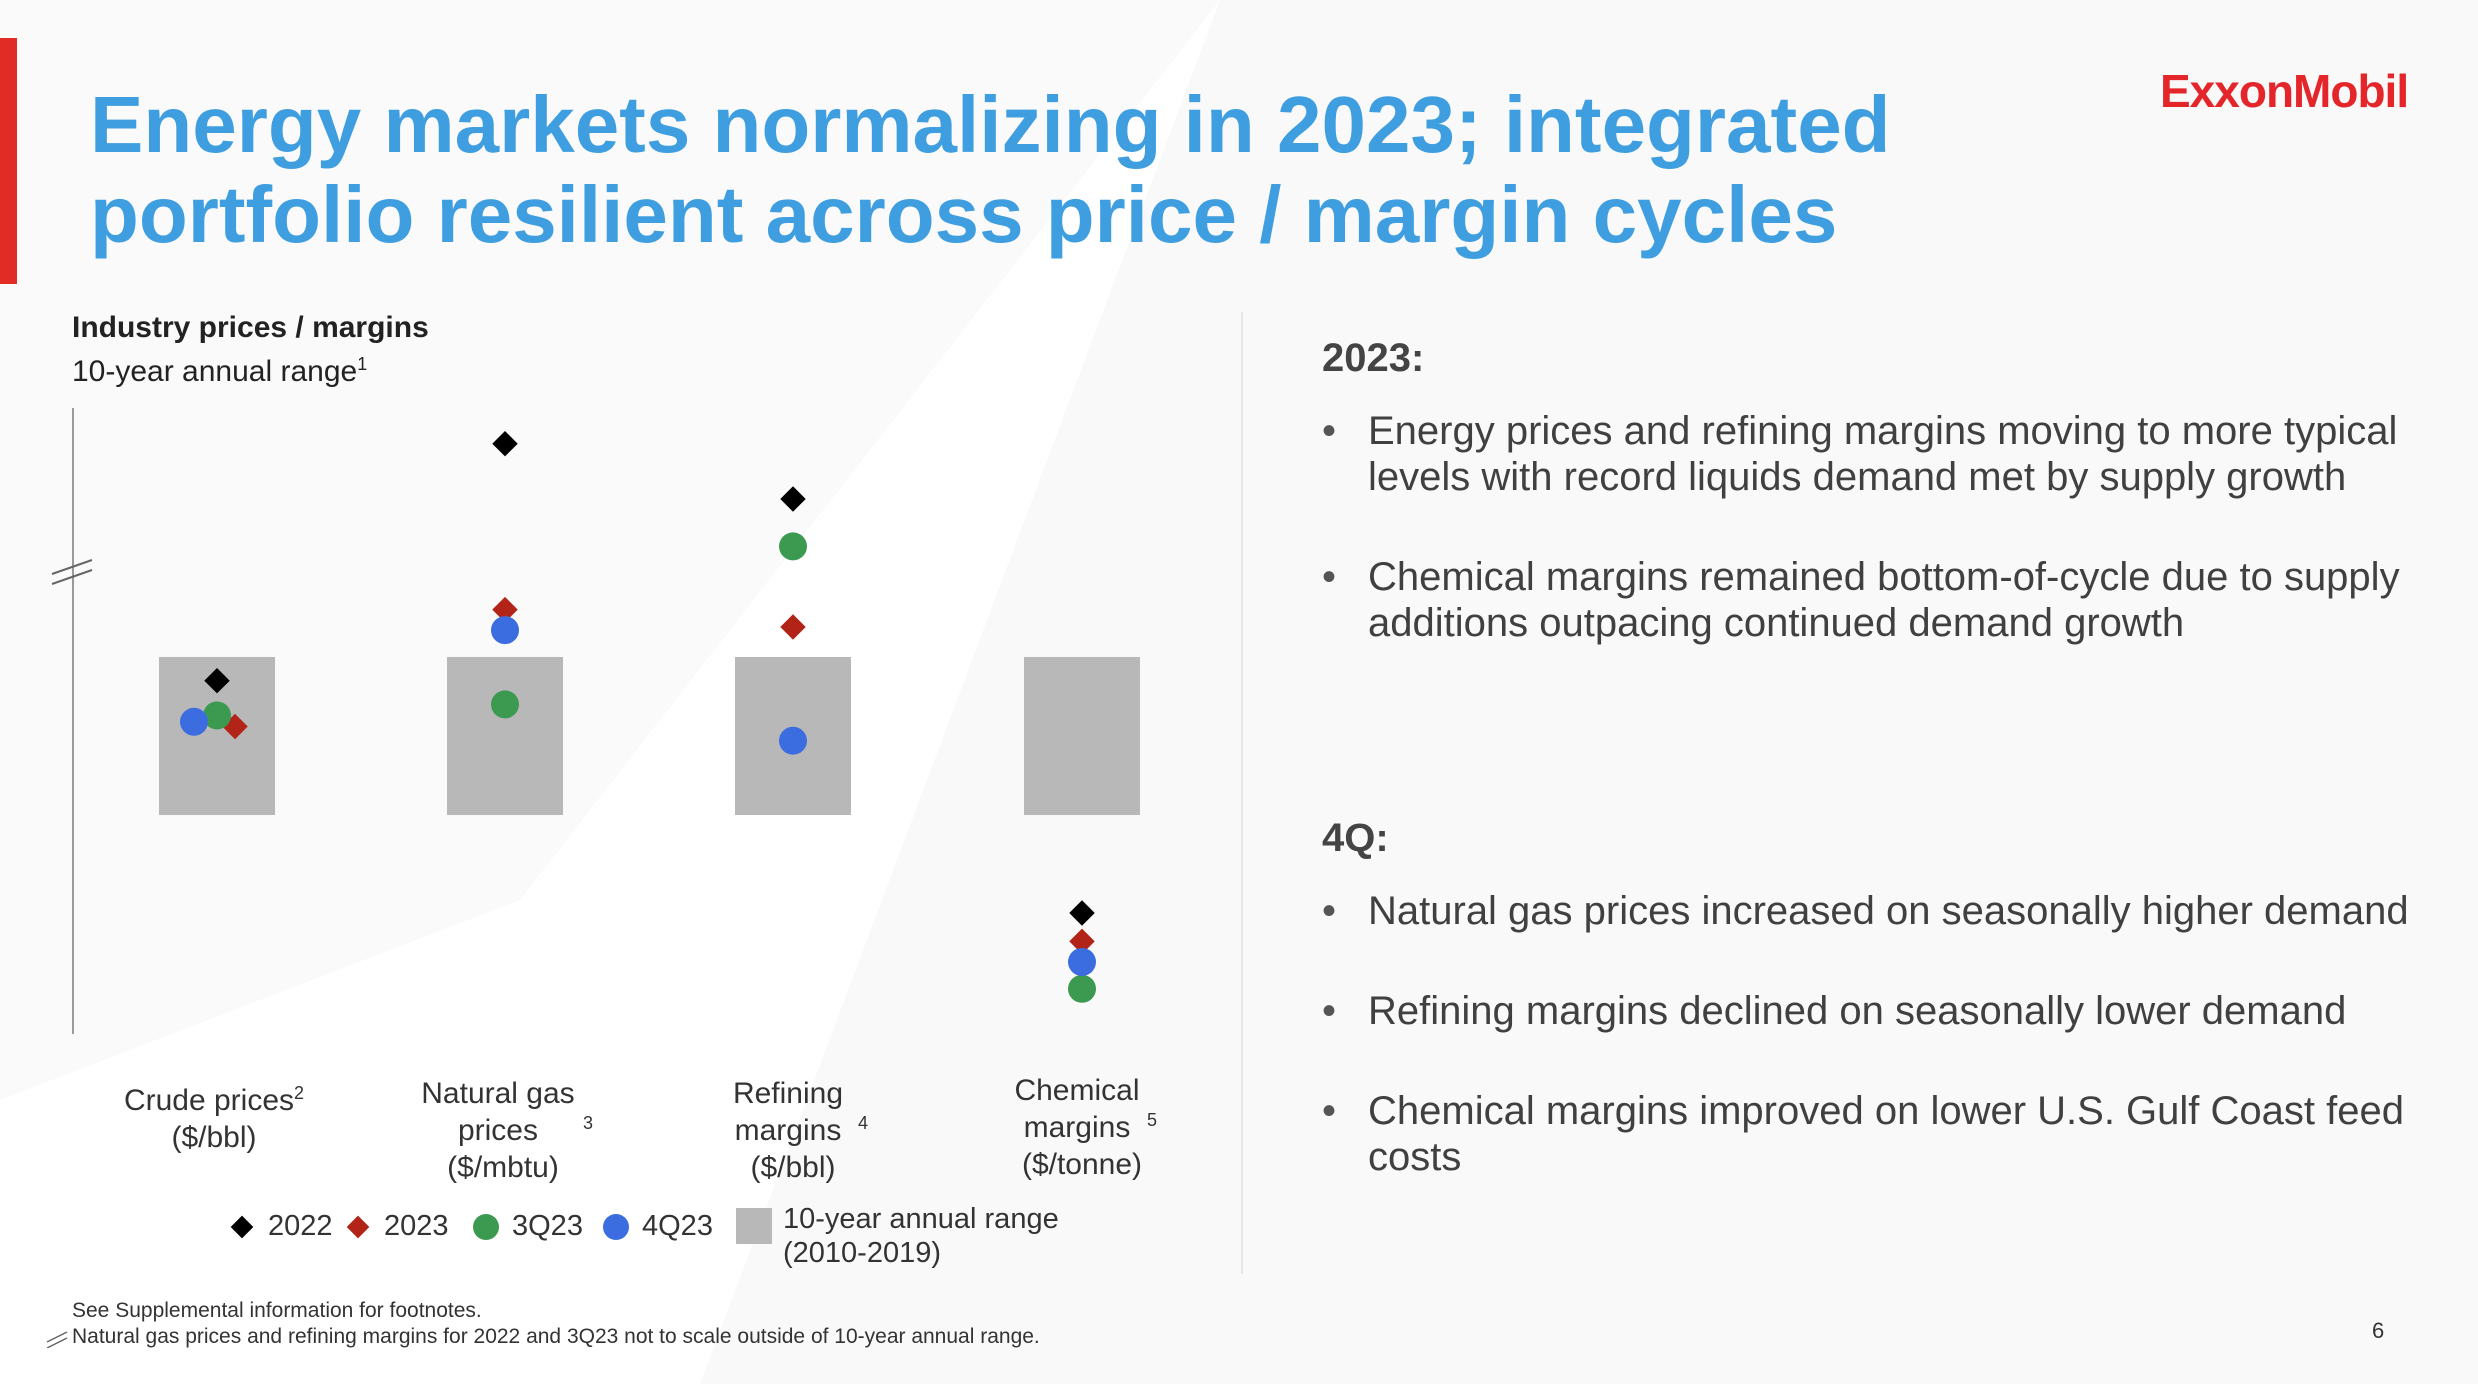  What do you see at coordinates (921, 1236) in the screenshot?
I see `legend-range-label: 10-year annual range (2010-2019)` at bounding box center [921, 1236].